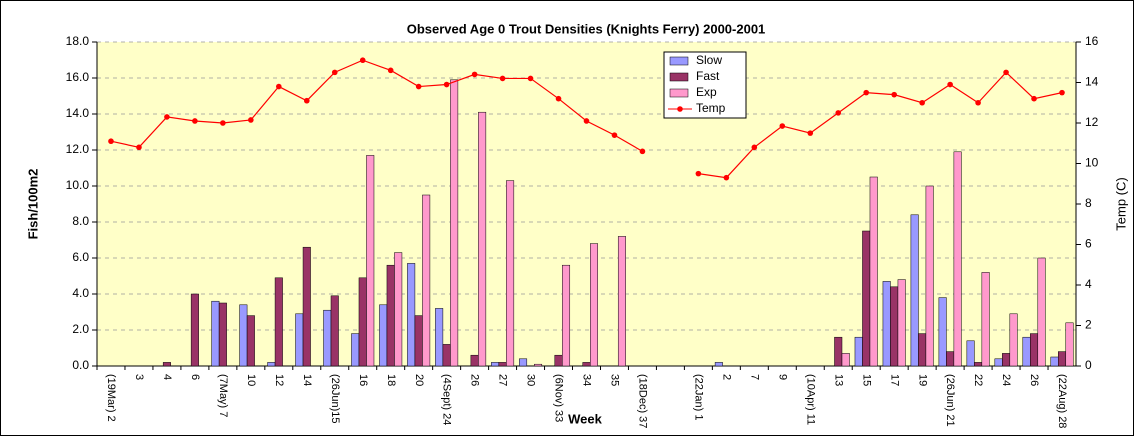  What do you see at coordinates (922, 380) in the screenshot?
I see `x-tick-label: 19` at bounding box center [922, 380].